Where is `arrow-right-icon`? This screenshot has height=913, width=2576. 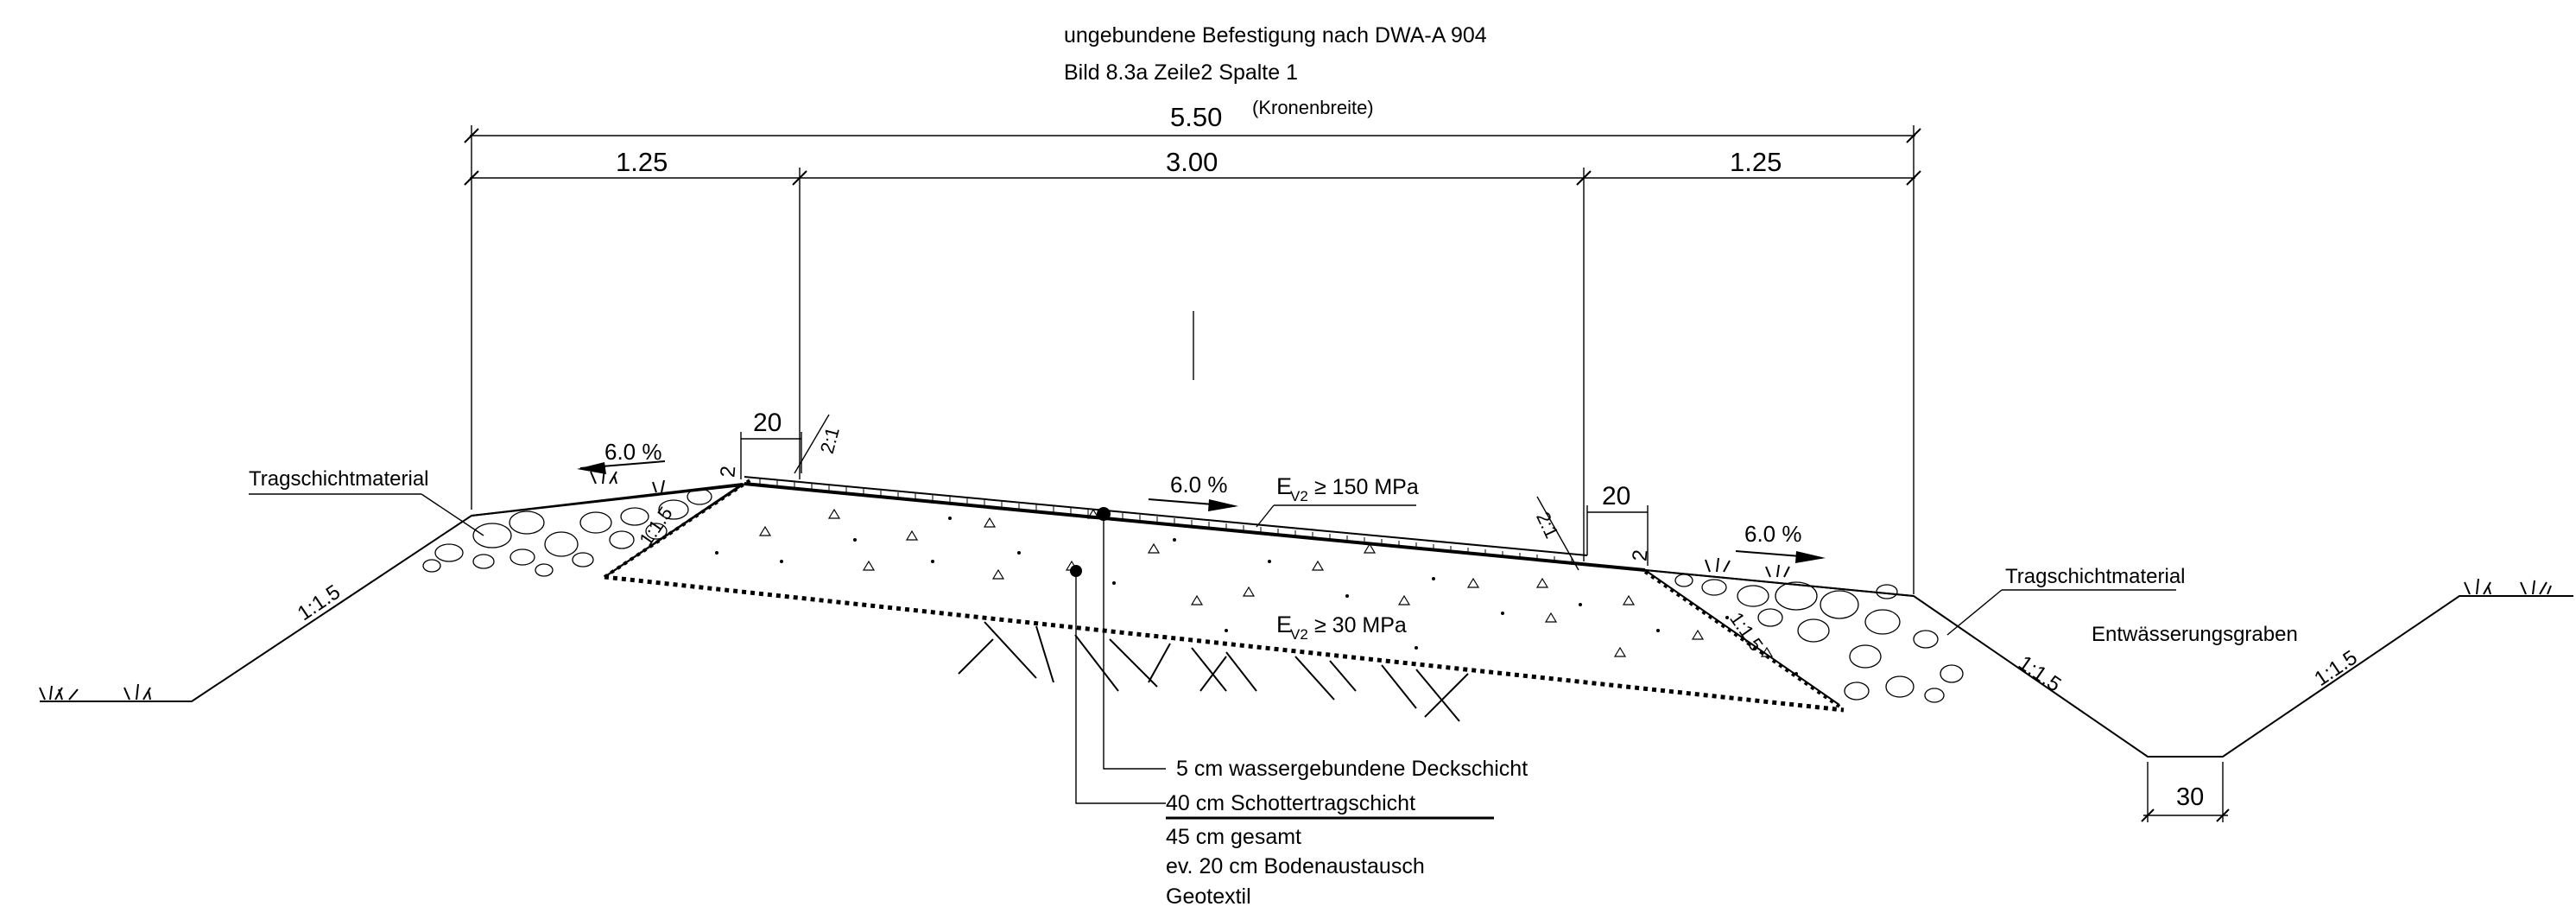
arrow-right-icon is located at coordinates (1810, 557).